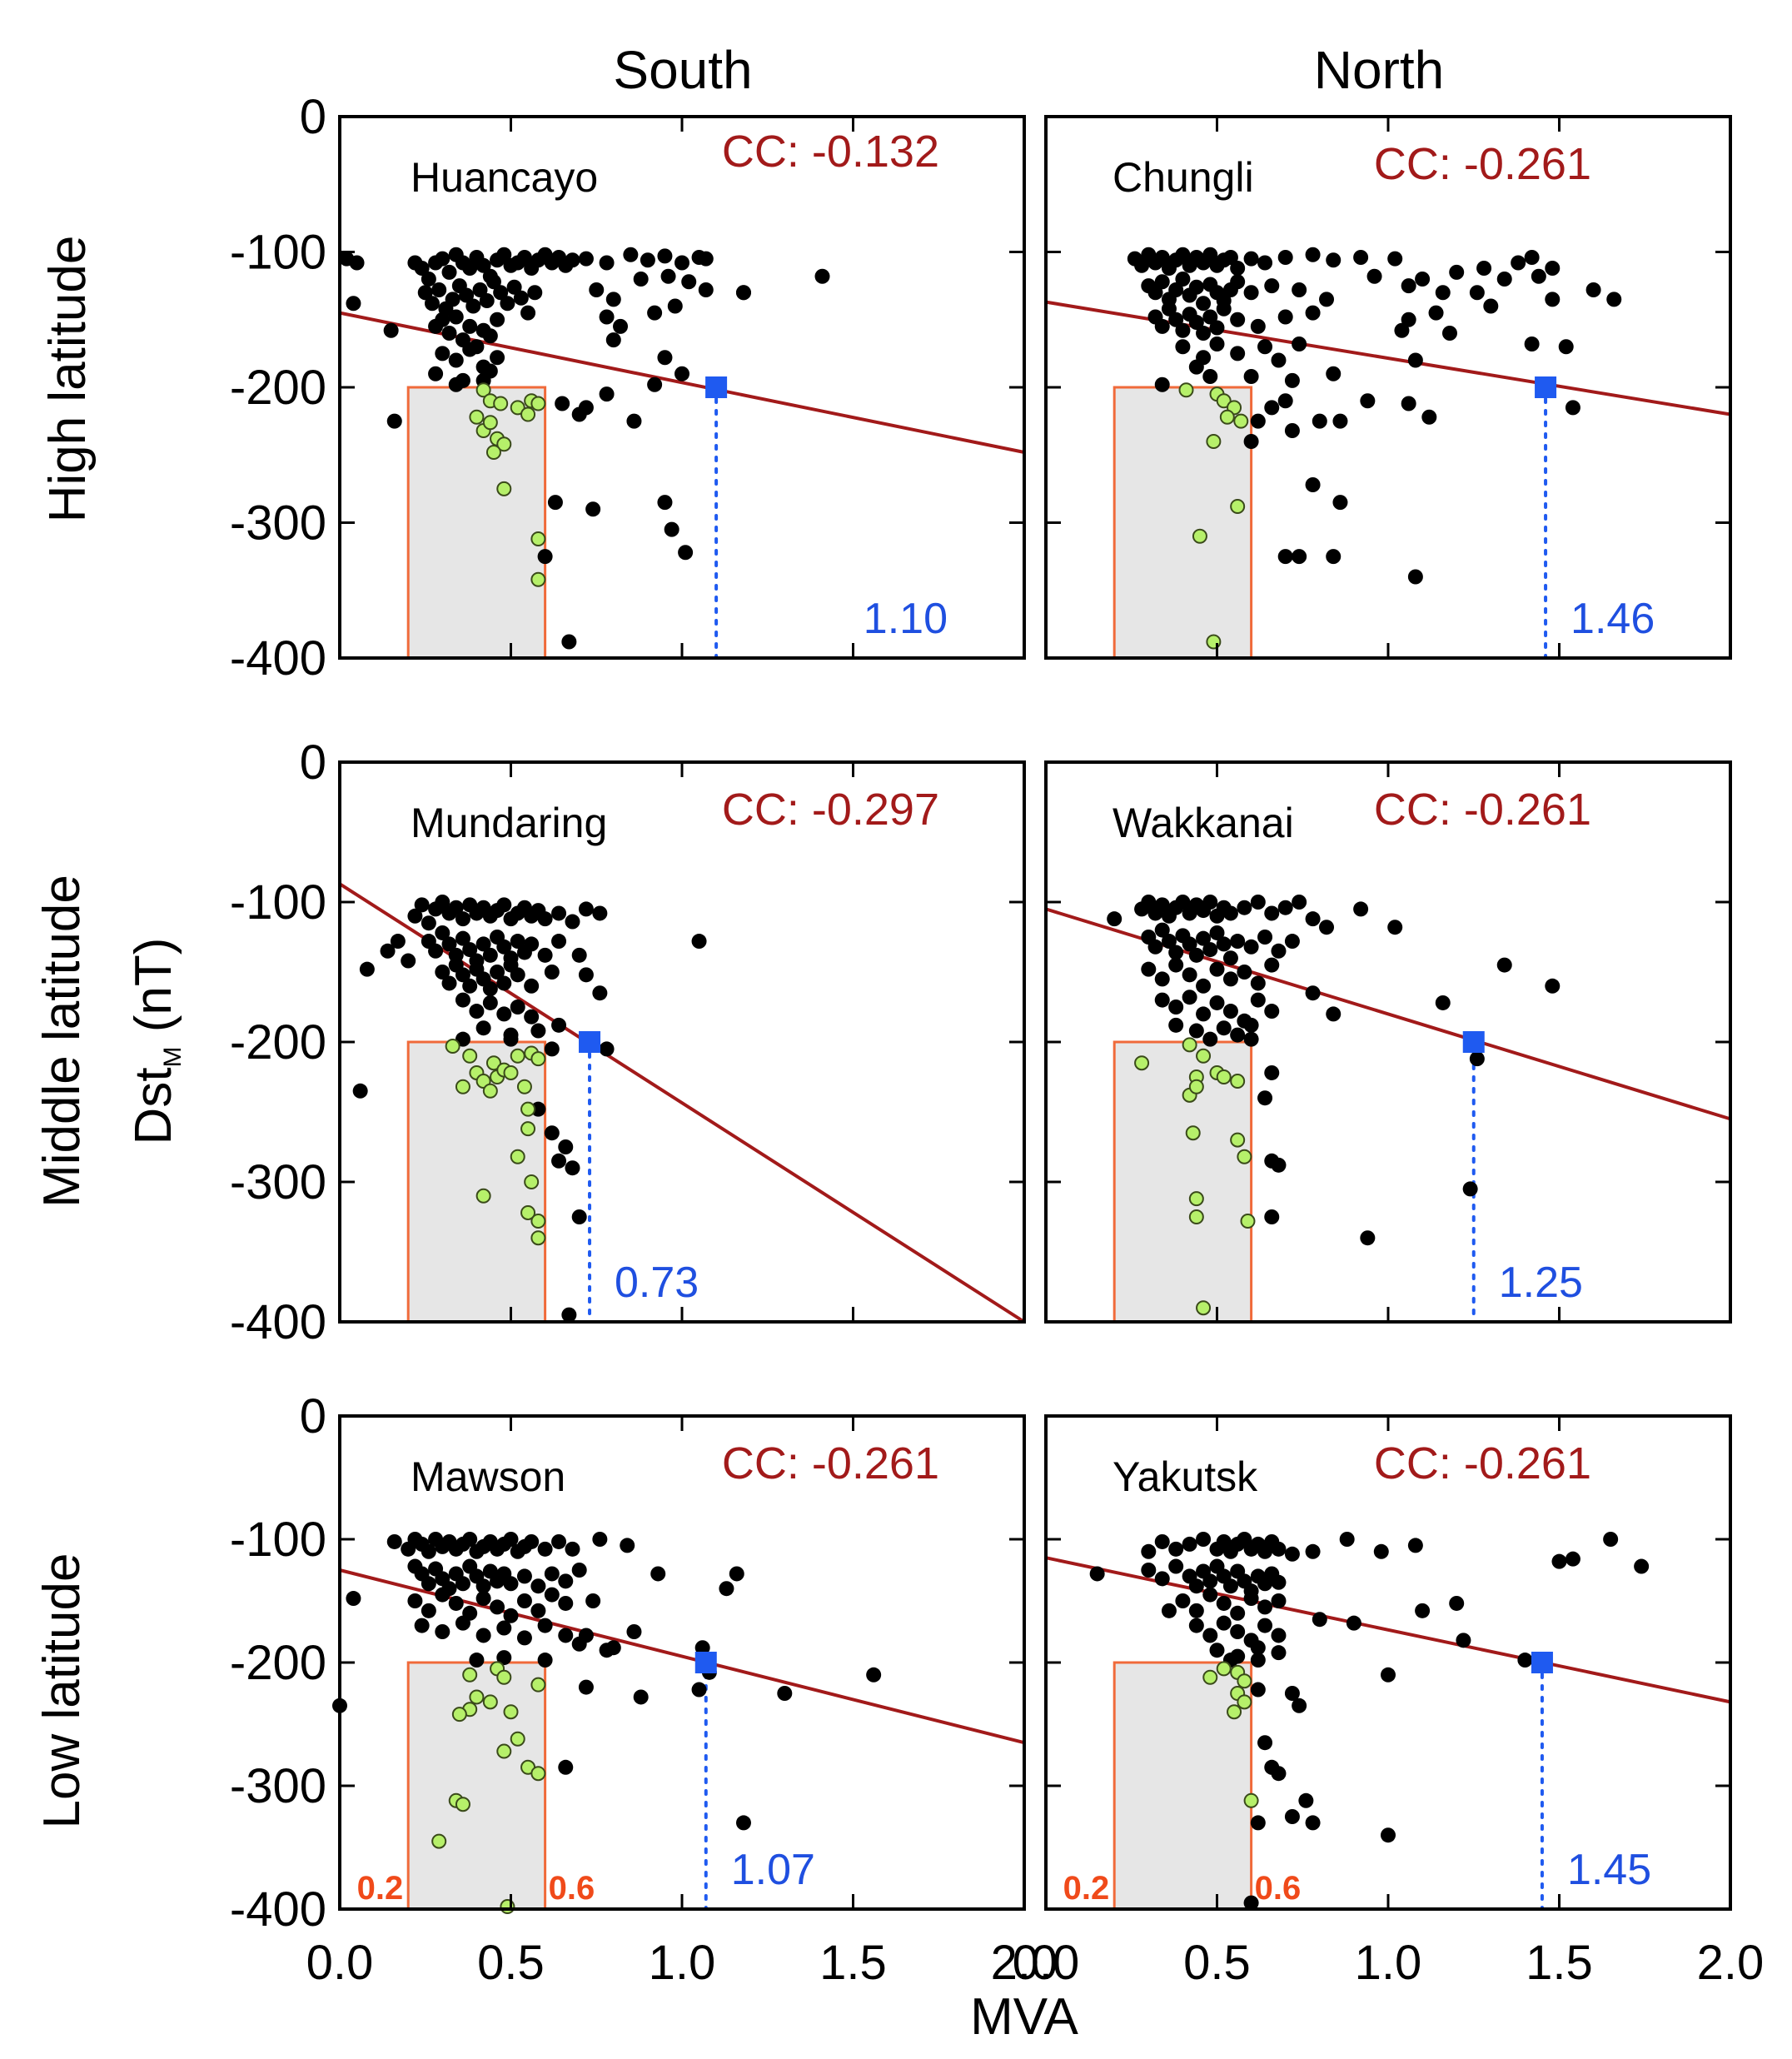 This screenshot has height=2059, width=1792. I want to click on correlation-label: CC: -0.132, so click(830, 152).